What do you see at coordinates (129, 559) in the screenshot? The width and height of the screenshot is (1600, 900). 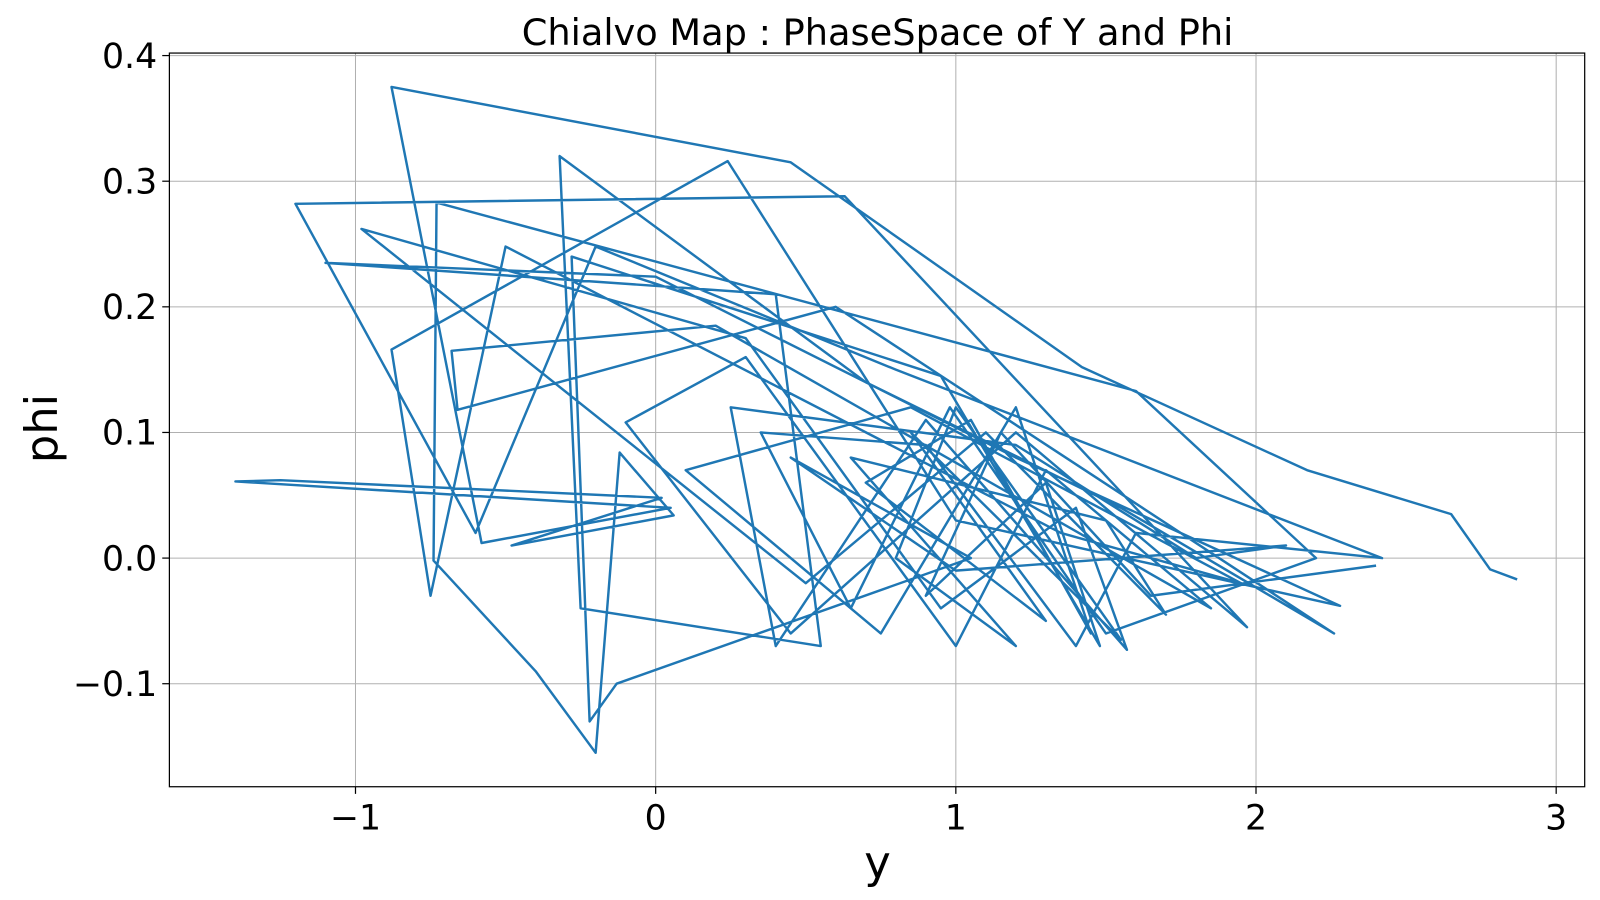 I see `y-tick-label: 0.0` at bounding box center [129, 559].